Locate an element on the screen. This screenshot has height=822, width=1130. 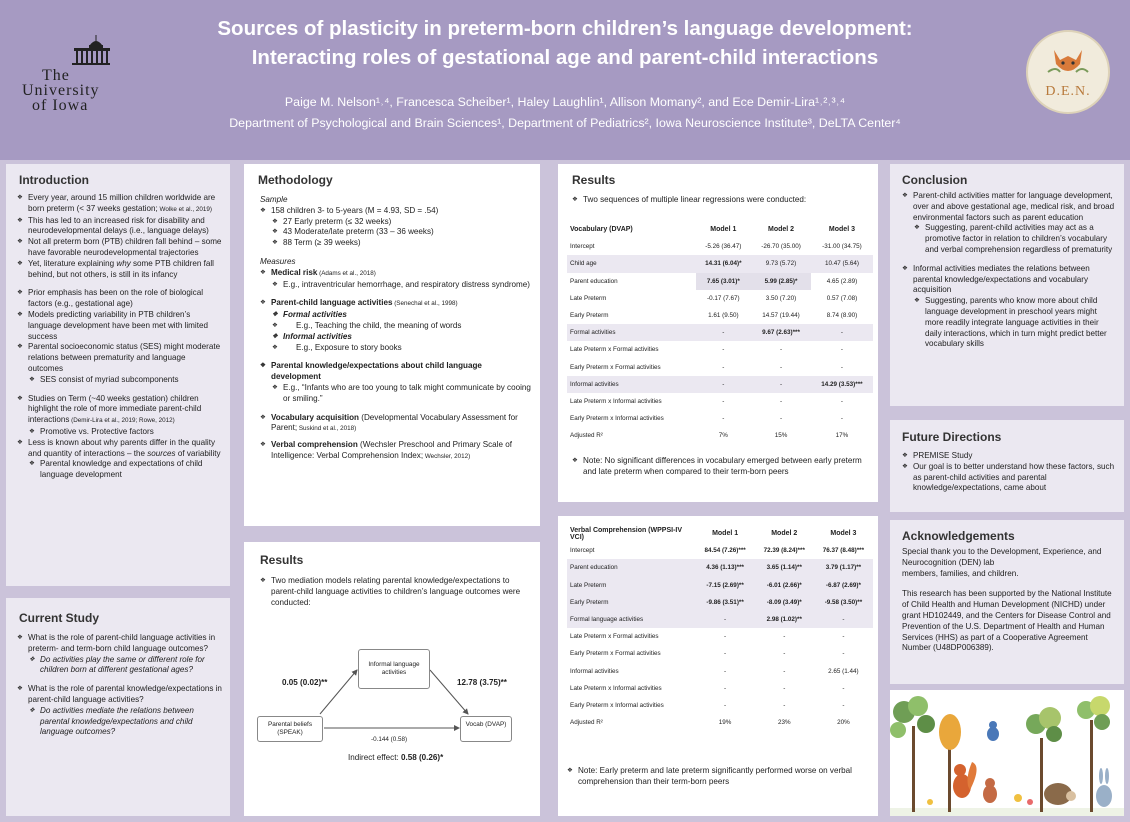
logo-text-university: University is located at coordinates (61, 90).